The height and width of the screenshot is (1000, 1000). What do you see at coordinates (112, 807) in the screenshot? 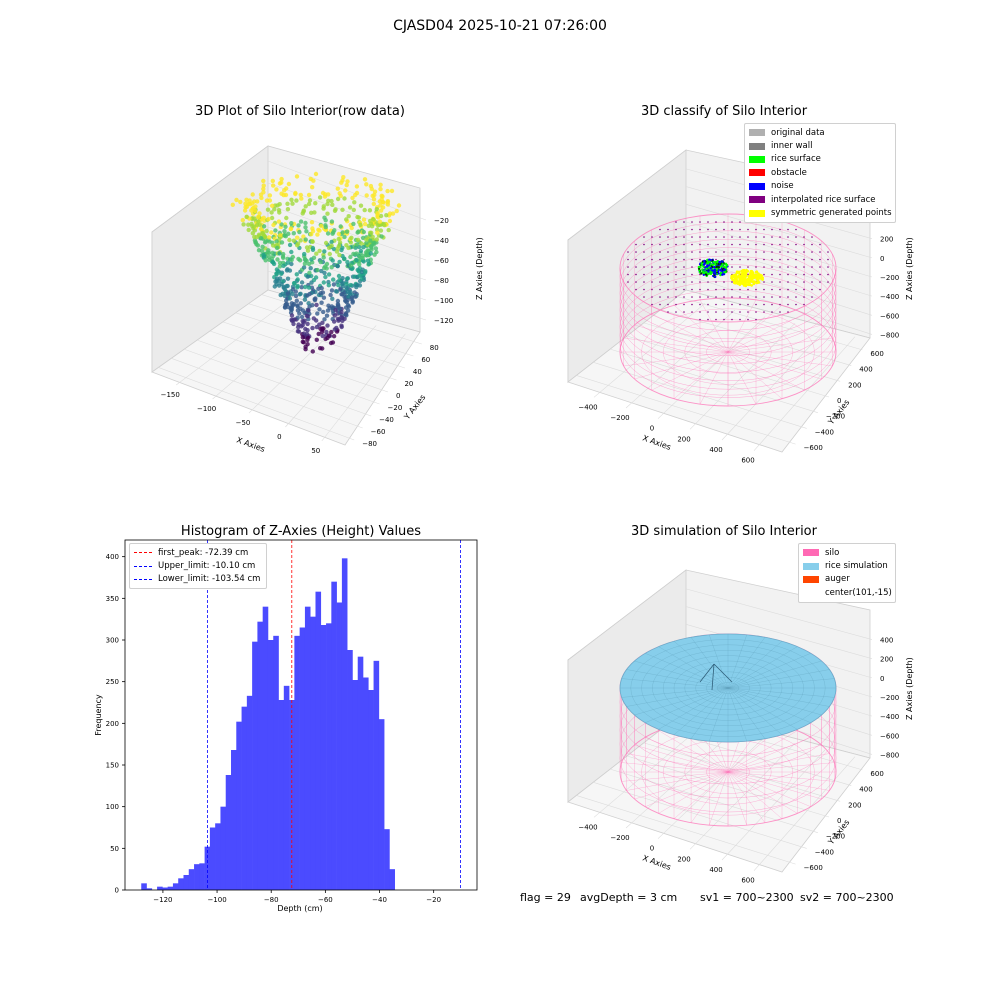
I see `histogram-ytick: 100` at bounding box center [112, 807].